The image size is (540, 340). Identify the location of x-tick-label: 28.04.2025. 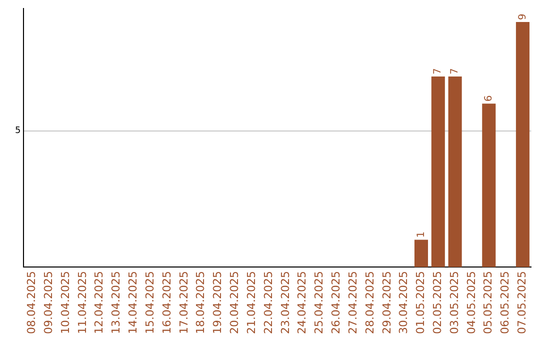
(369, 302).